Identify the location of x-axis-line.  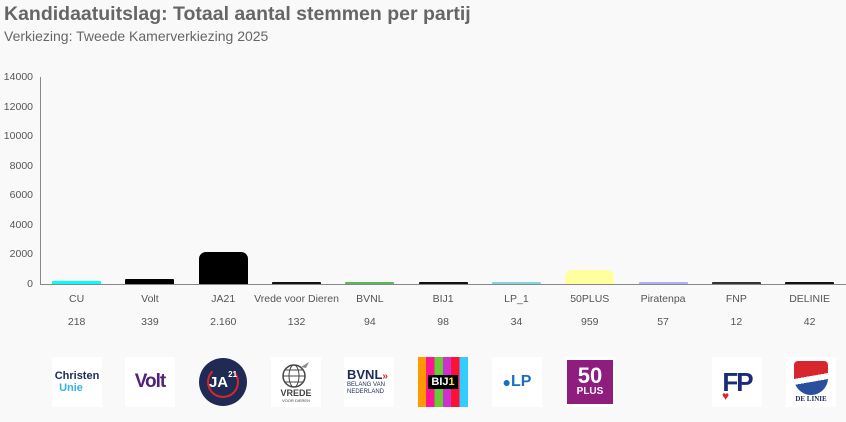
(443, 284).